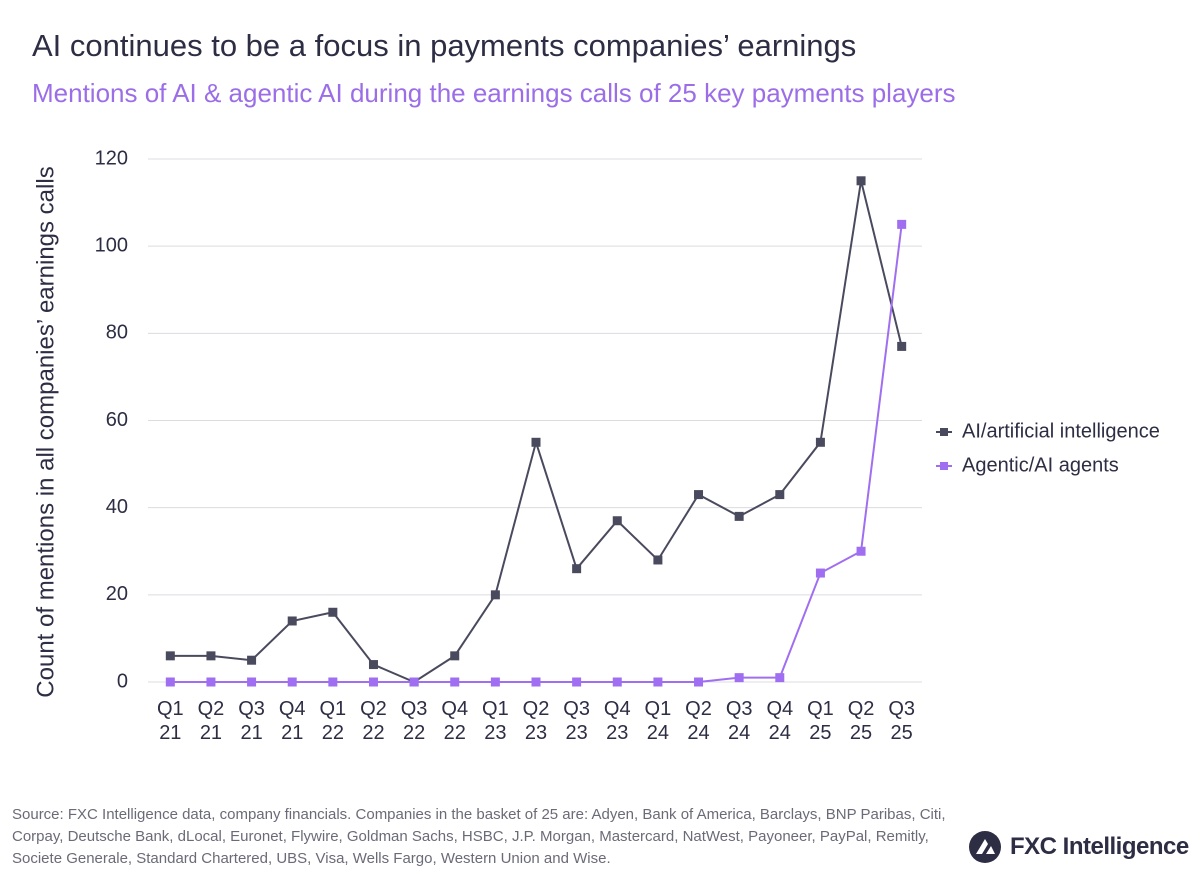  Describe the element at coordinates (251, 721) in the screenshot. I see `x-tick-label: Q3 21` at that location.